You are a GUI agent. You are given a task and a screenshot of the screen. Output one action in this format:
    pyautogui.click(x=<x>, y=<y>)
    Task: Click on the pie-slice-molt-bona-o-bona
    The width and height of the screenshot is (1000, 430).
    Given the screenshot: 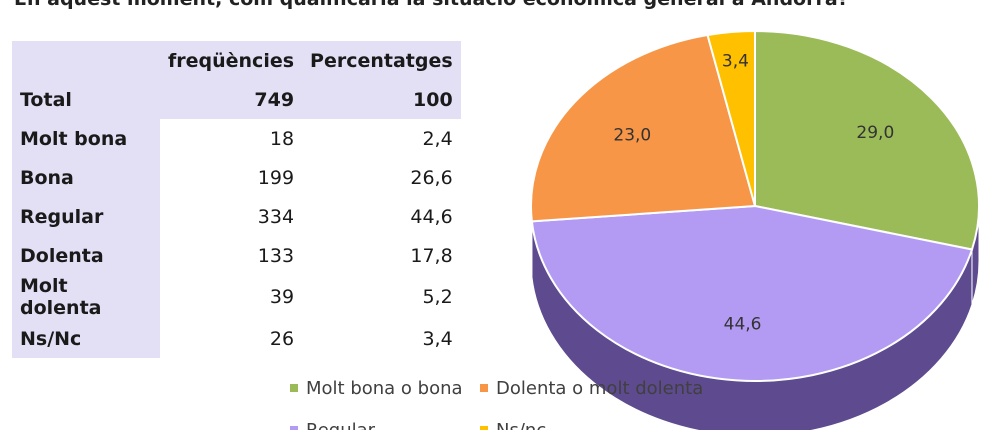 What is the action you would take?
    pyautogui.click(x=867, y=140)
    